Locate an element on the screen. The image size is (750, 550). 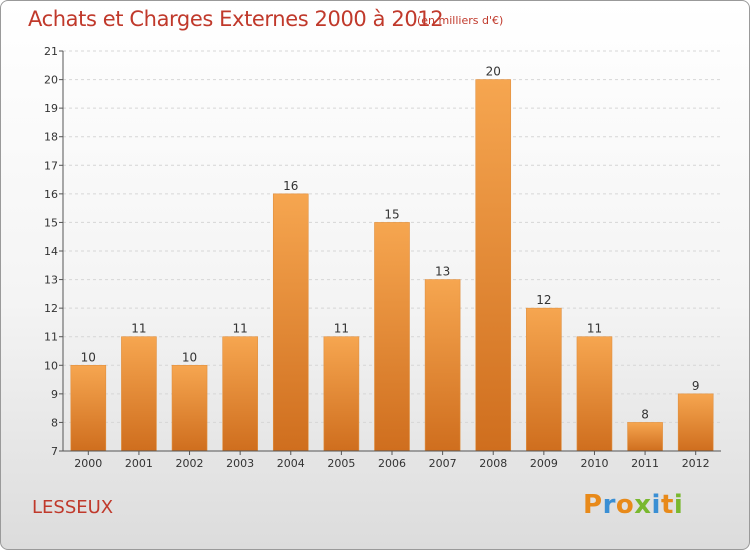
x-tick-label: 2002 is located at coordinates (190, 463).